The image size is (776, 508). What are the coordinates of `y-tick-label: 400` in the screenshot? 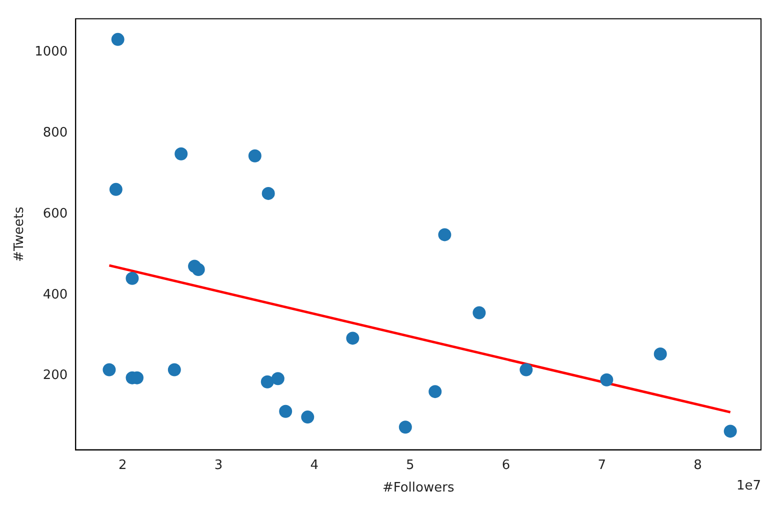 It's located at (55, 294).